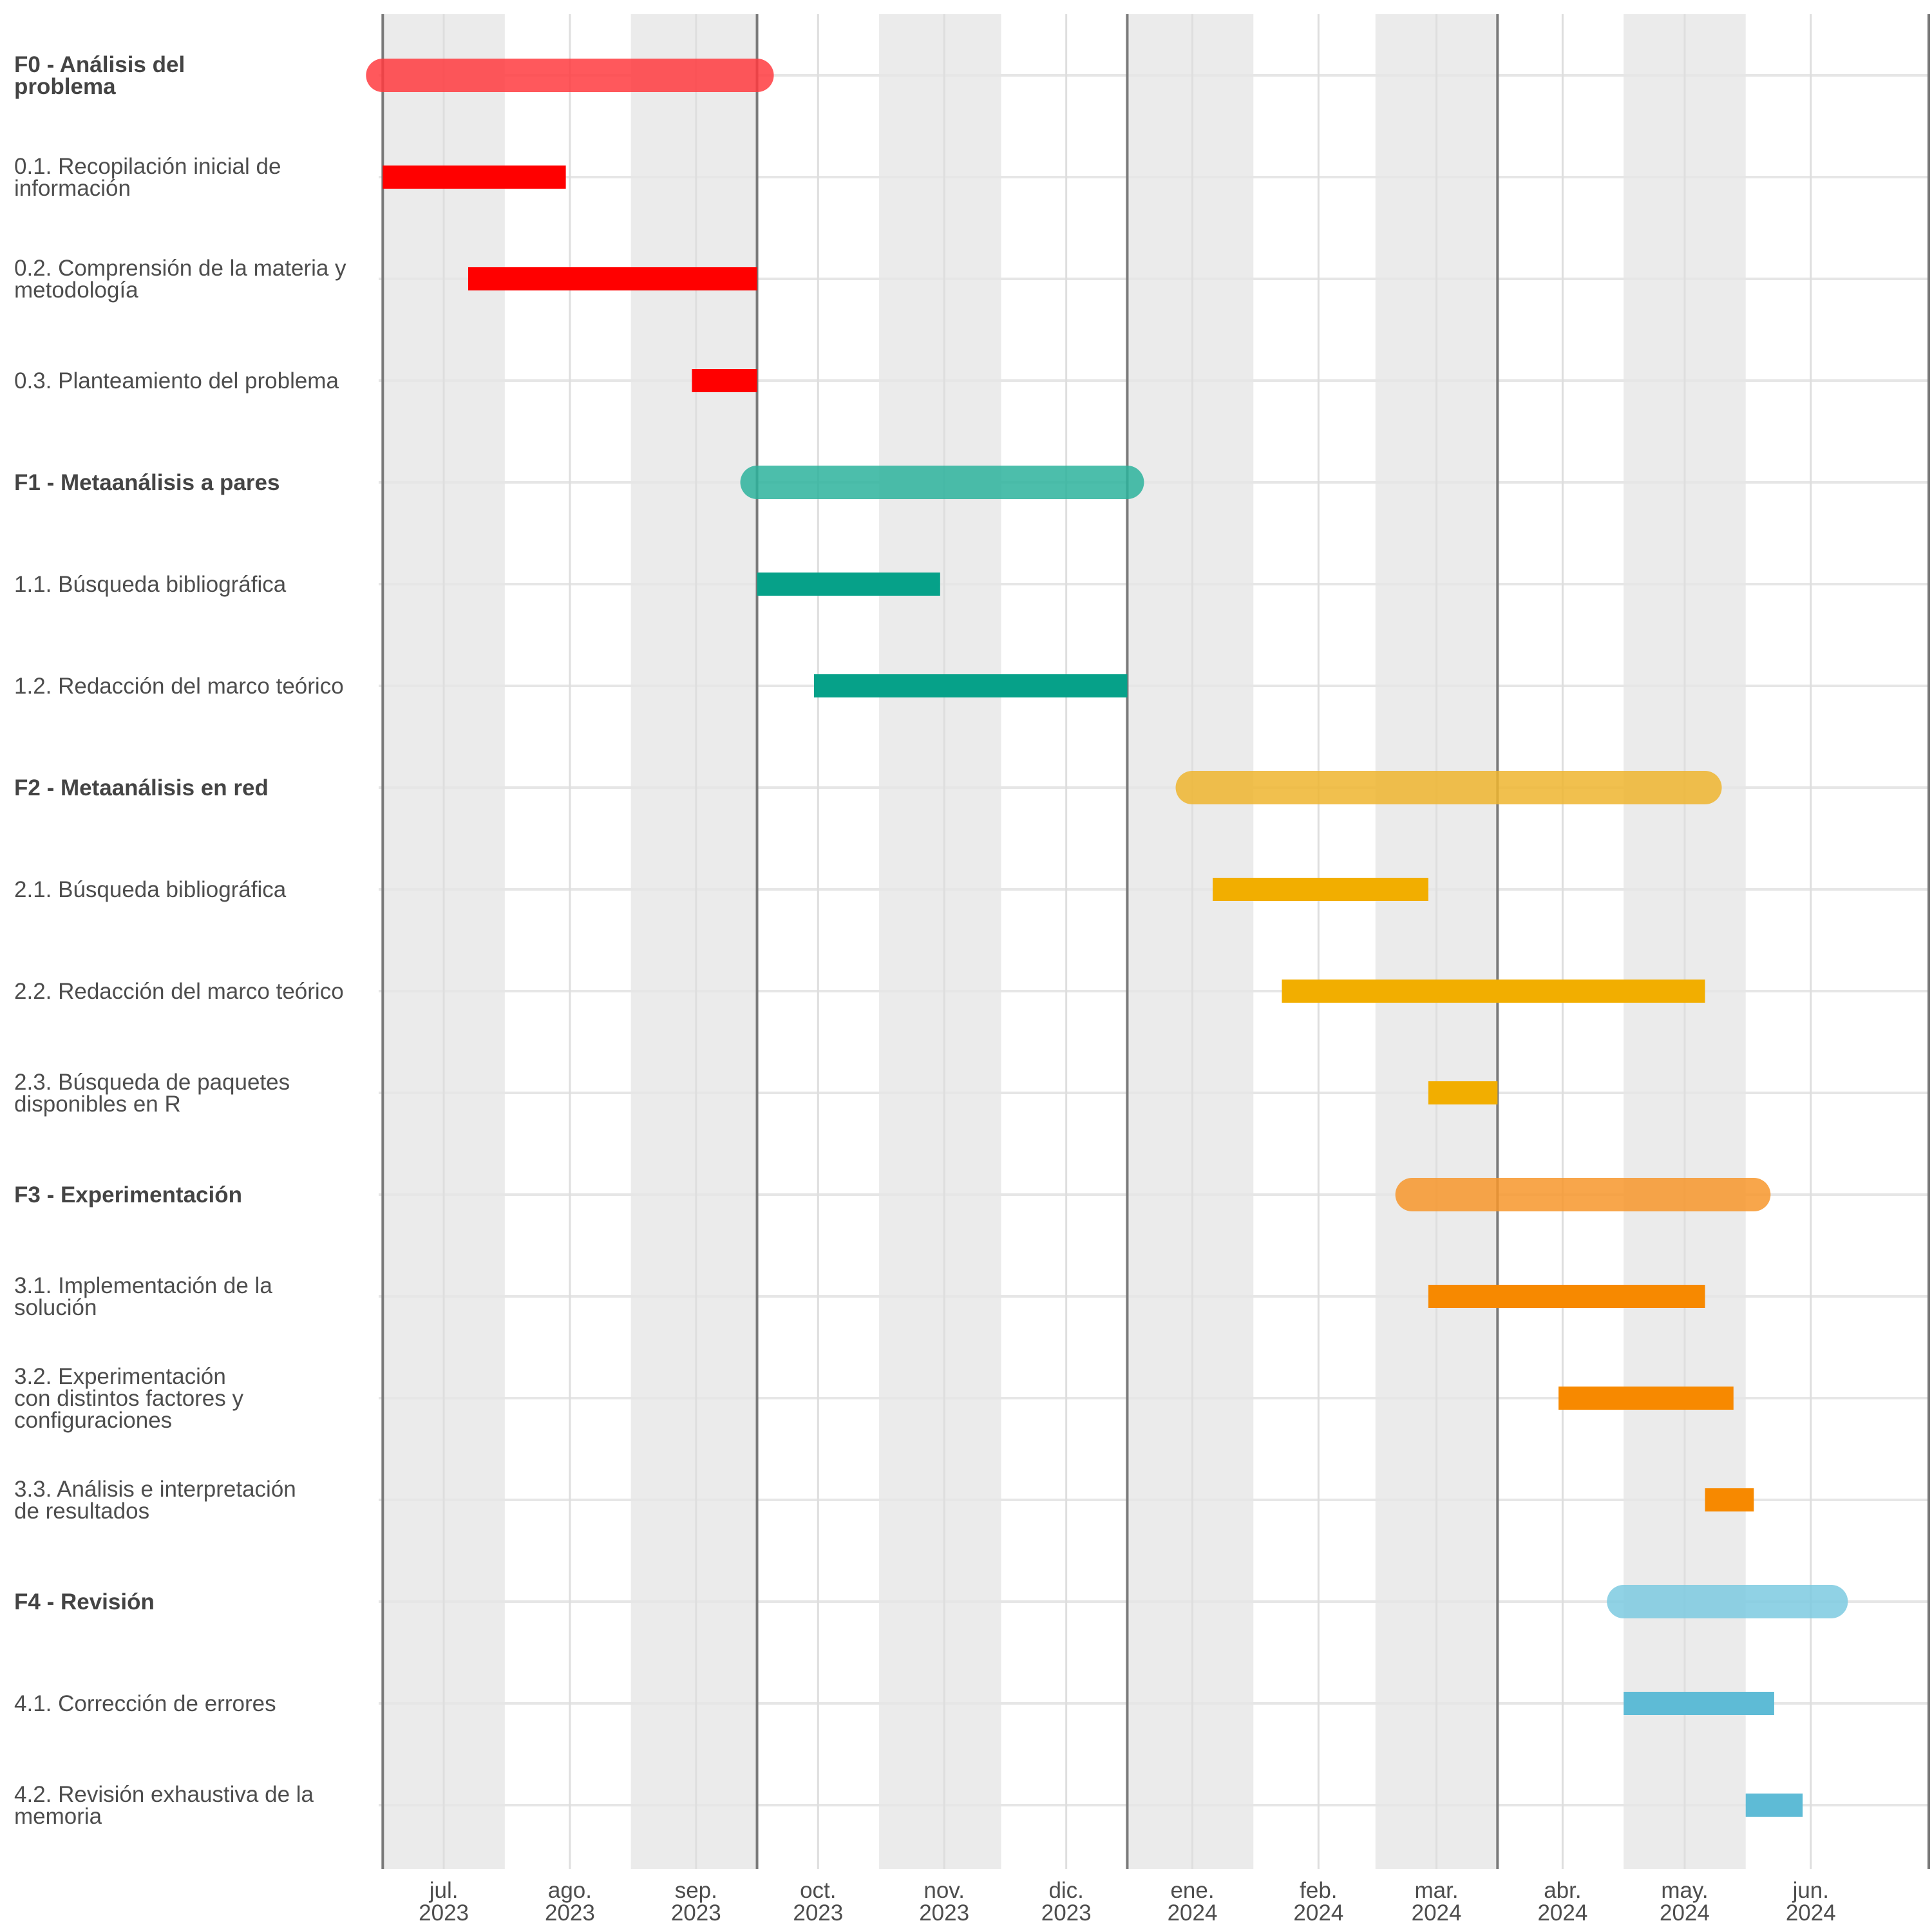 This screenshot has width=1932, height=1932. Describe the element at coordinates (944, 1890) in the screenshot. I see `x-tick-month: nov.` at that location.